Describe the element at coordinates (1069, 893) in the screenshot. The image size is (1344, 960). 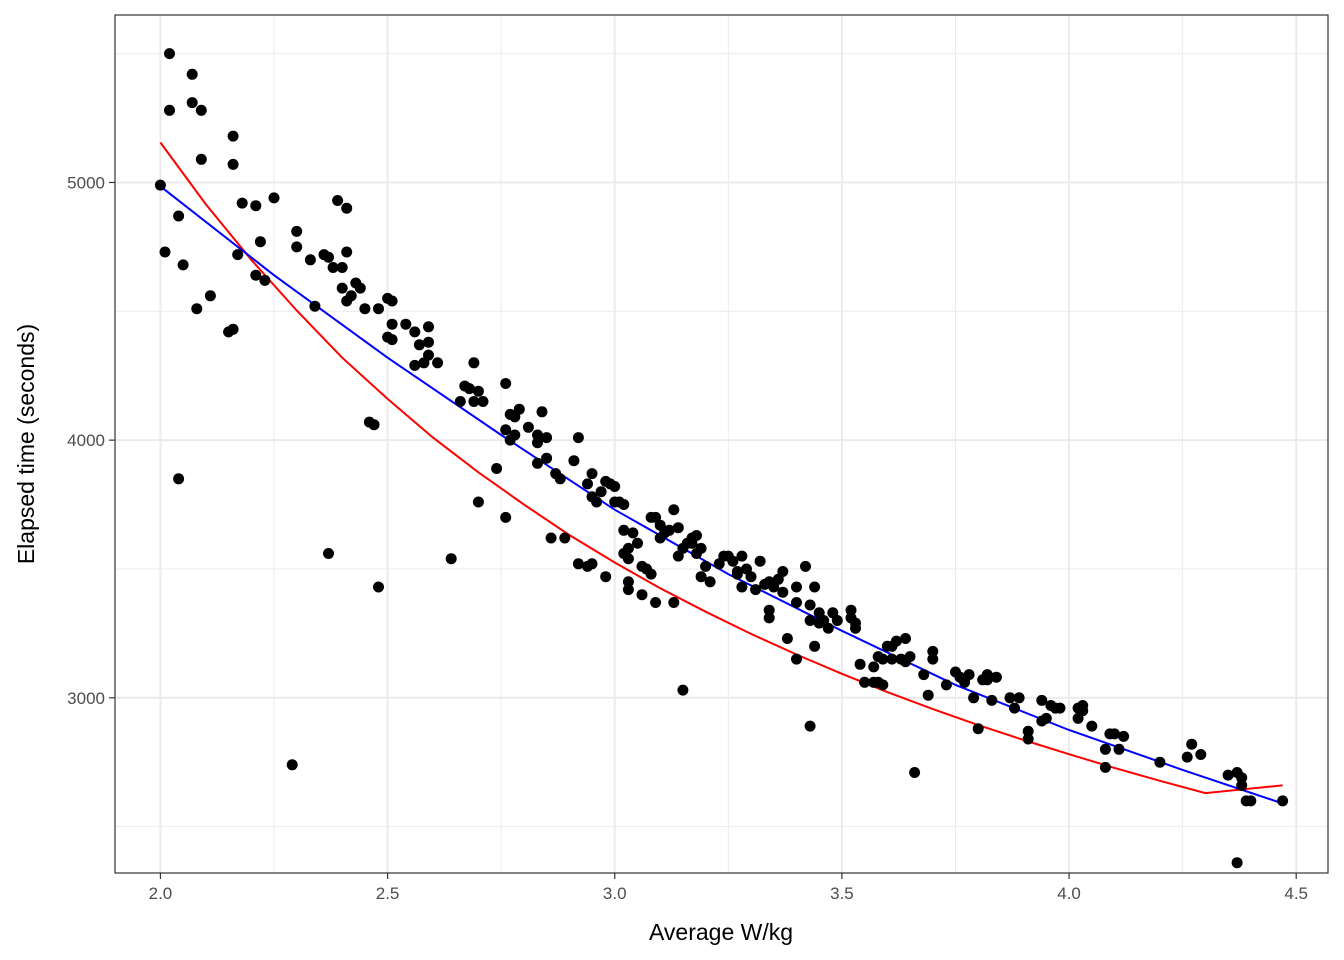
I see `x-tick-label: 4.0` at that location.